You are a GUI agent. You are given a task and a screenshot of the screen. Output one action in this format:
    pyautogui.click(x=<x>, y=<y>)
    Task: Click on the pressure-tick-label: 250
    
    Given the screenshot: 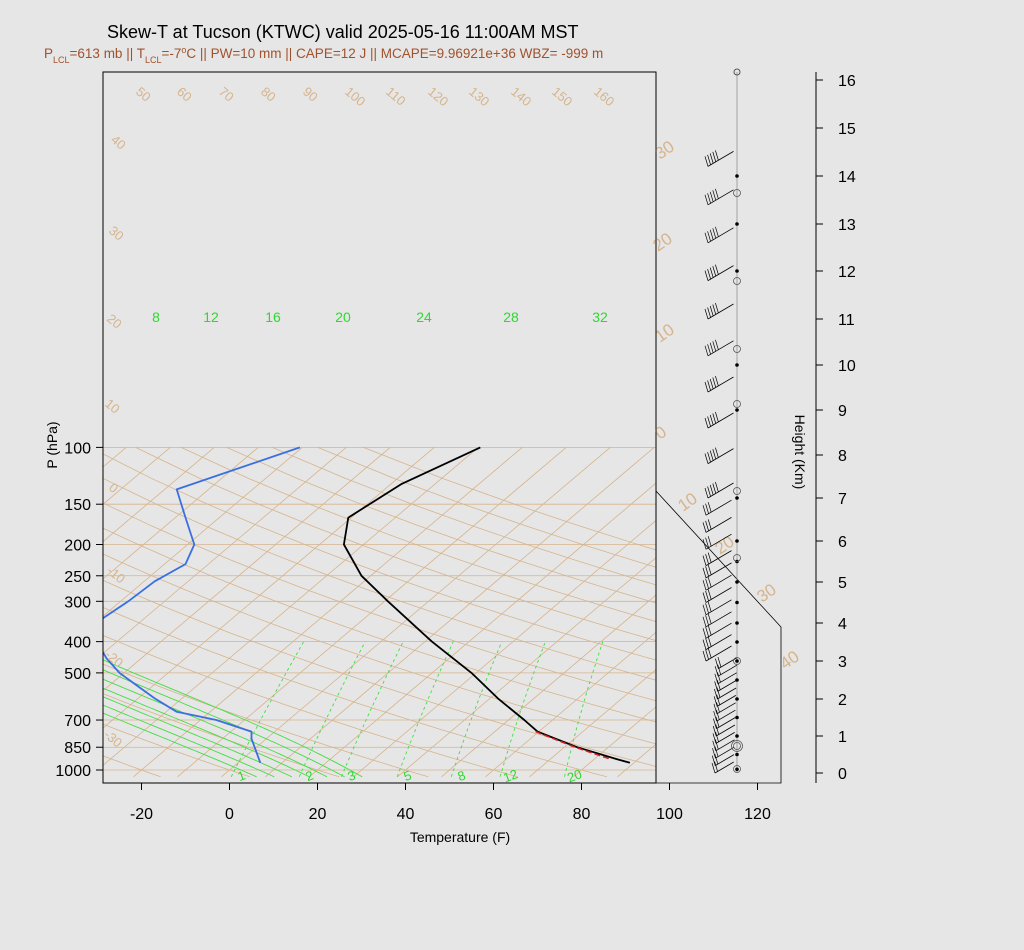 What is the action you would take?
    pyautogui.click(x=77, y=577)
    